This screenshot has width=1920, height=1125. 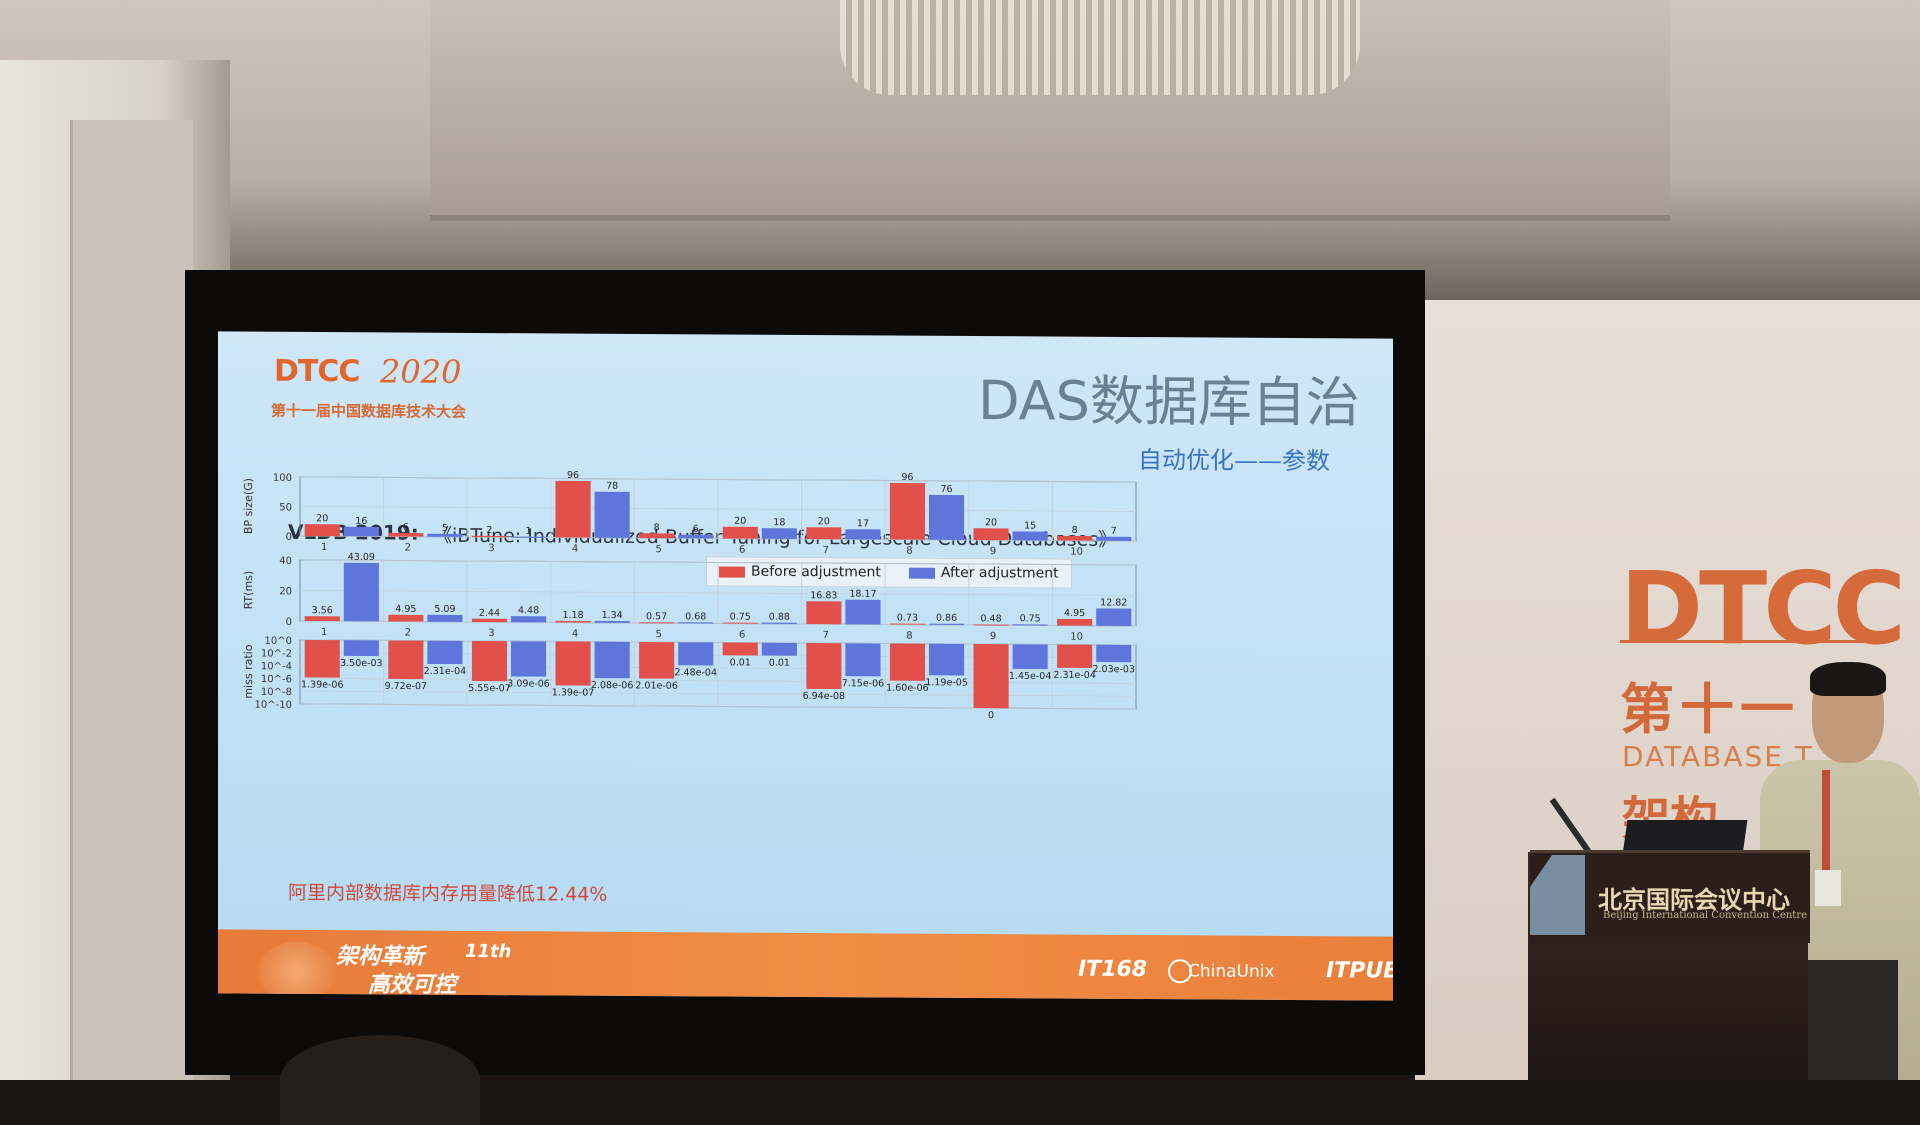 I want to click on bar-after-5-panel3, so click(x=696, y=654).